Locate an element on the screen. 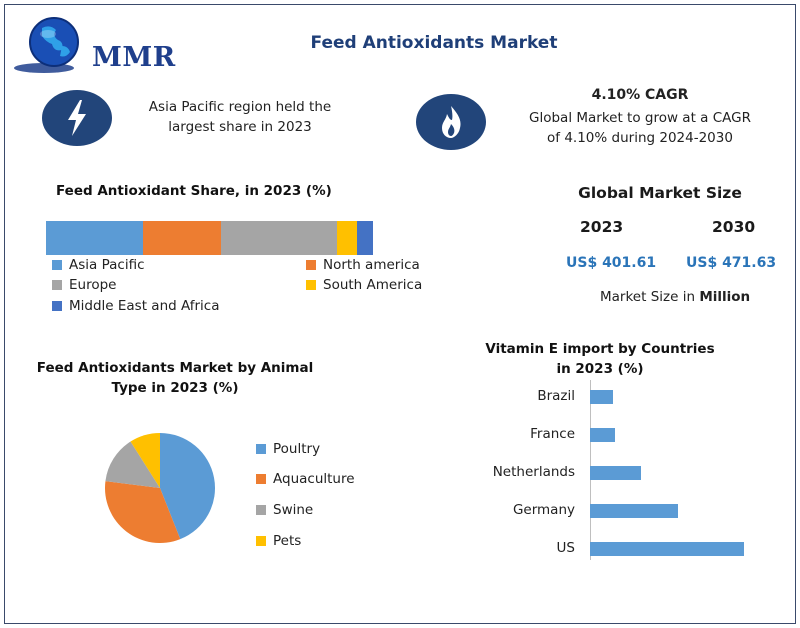 The height and width of the screenshot is (628, 800). animal-type-chart-title-line1: Feed Antioxidants Market by Animal is located at coordinates (175, 368).